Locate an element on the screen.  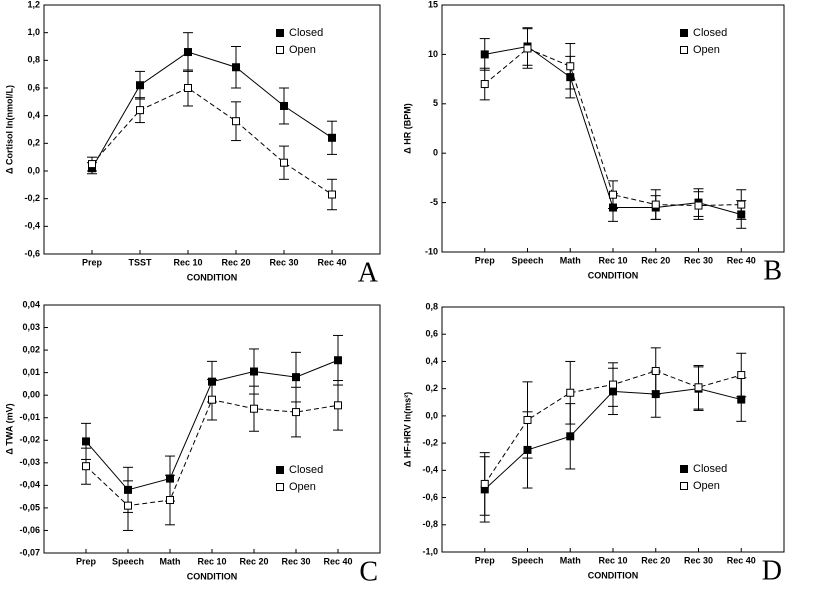
y-tick-label: -0,6 is located at coordinates (32, 253).